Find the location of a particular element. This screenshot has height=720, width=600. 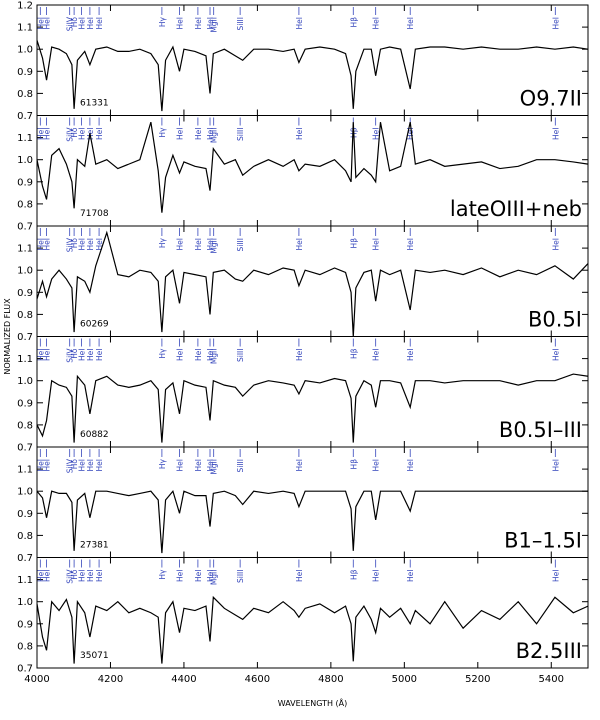

star-id: 35071 is located at coordinates (94, 656).